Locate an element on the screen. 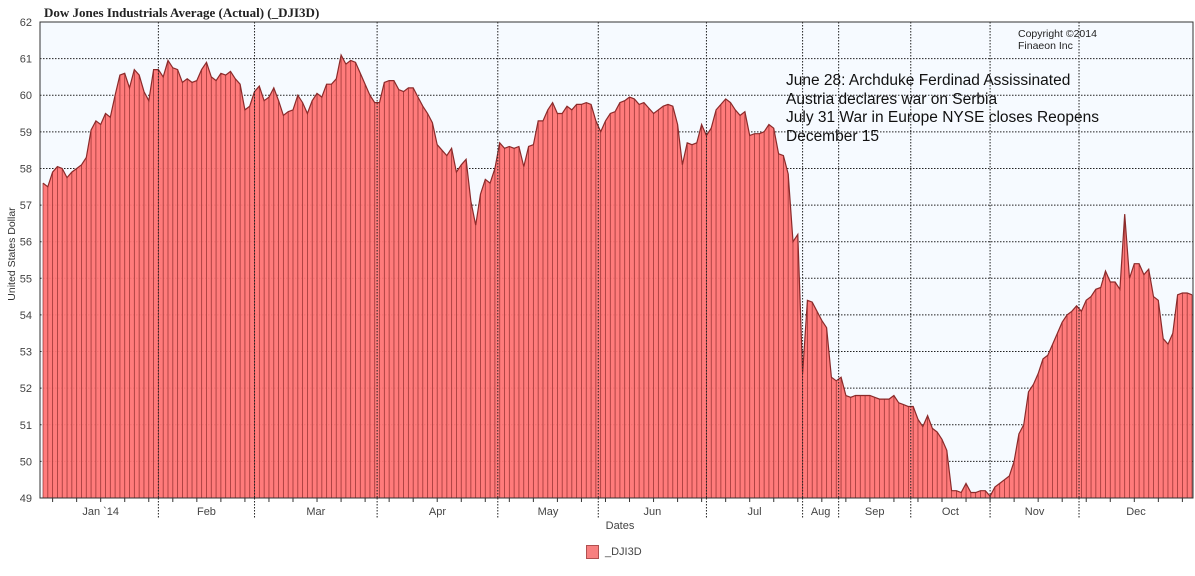 The image size is (1195, 576). legend: _DJI3D is located at coordinates (614, 552).